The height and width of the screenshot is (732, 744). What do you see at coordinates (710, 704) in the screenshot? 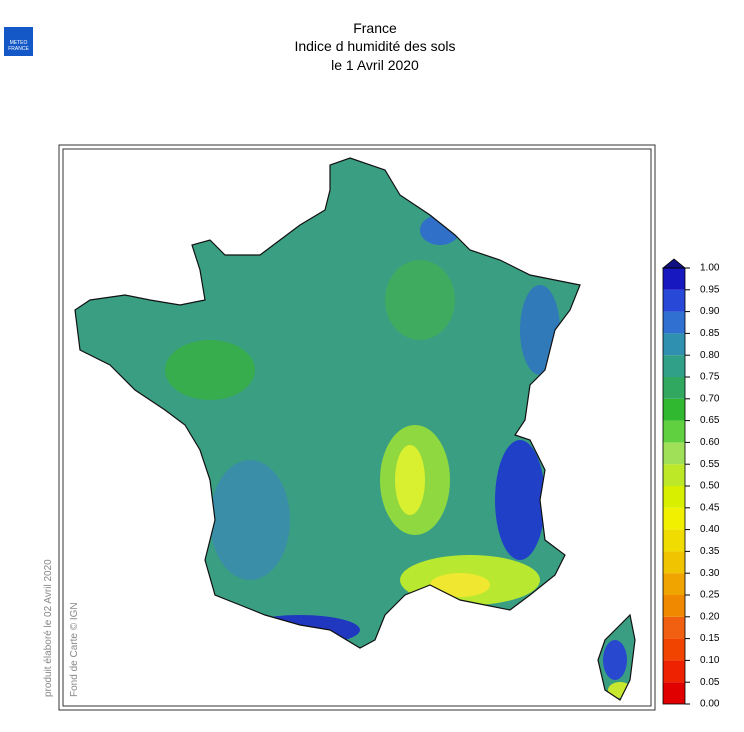
I see `legend-tick-label: 0.00` at bounding box center [710, 704].